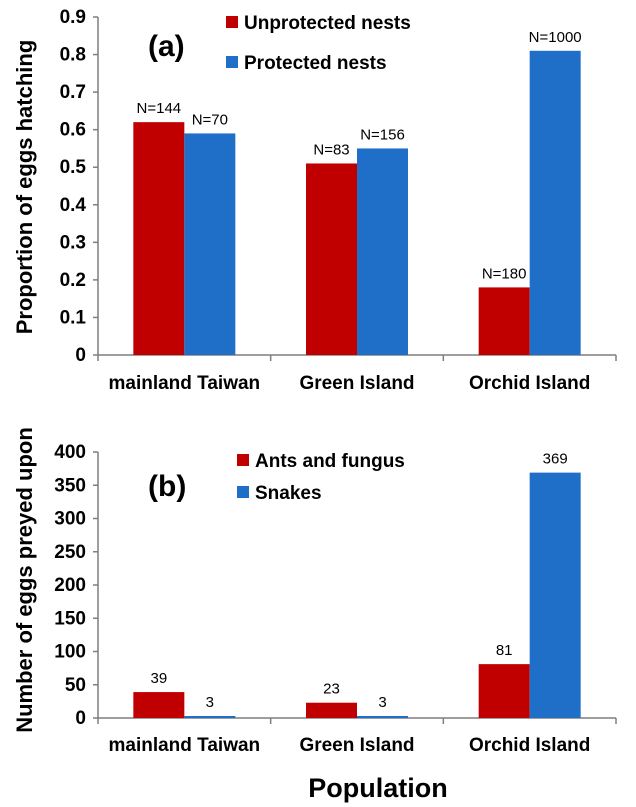  I want to click on panel-a-y-tick-label: 0.4, so click(73, 205).